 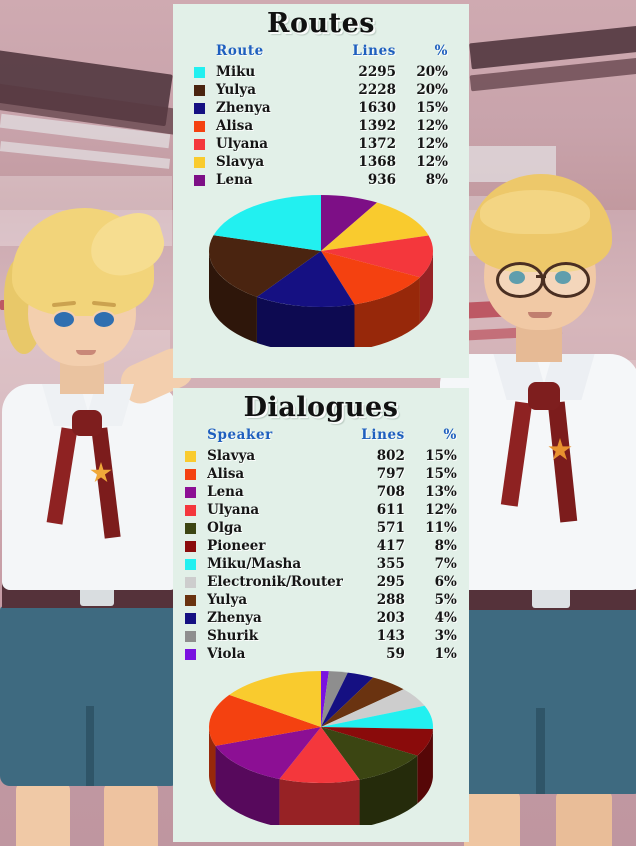 I want to click on speaker-pct: 3%, so click(x=445, y=636).